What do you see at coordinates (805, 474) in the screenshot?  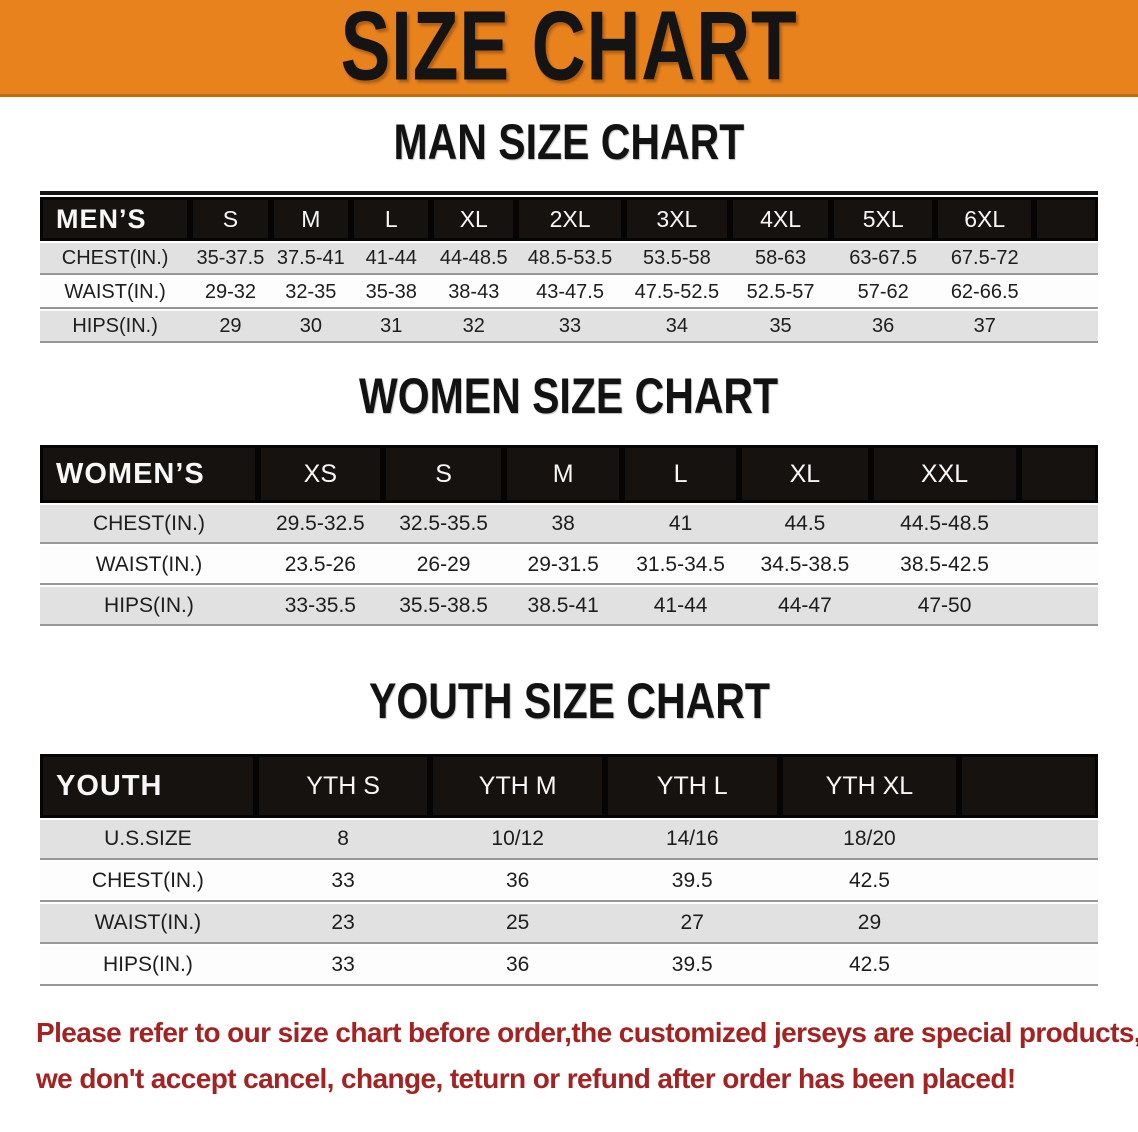 I see `women-col-header-xl: XL` at bounding box center [805, 474].